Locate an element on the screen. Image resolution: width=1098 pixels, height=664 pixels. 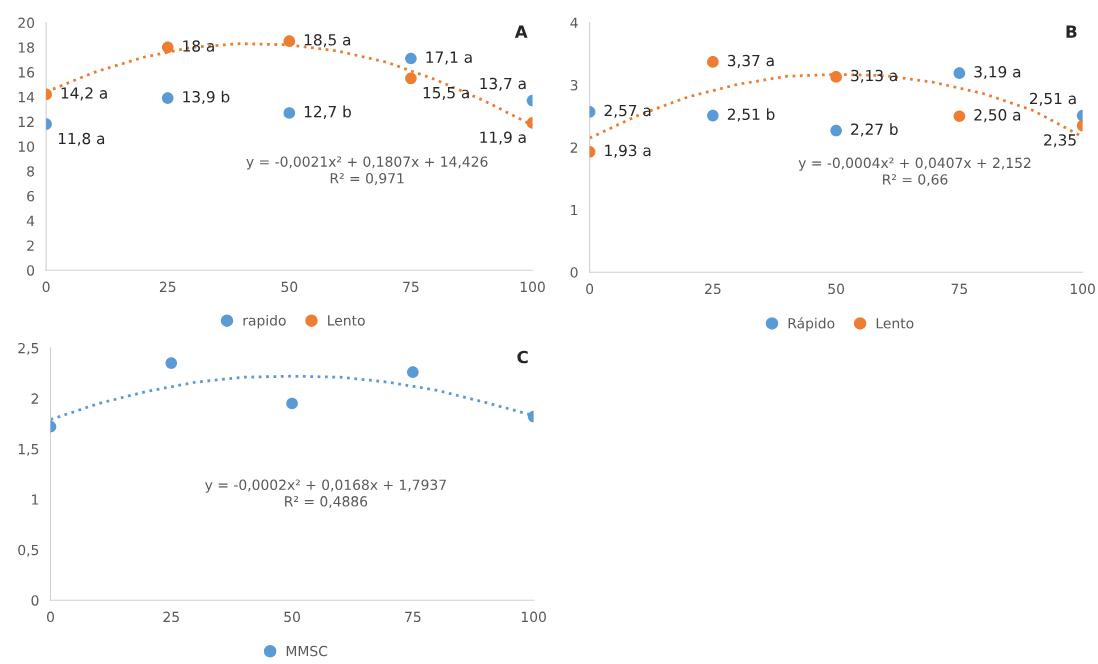
annotation: B is located at coordinates (1071, 31).